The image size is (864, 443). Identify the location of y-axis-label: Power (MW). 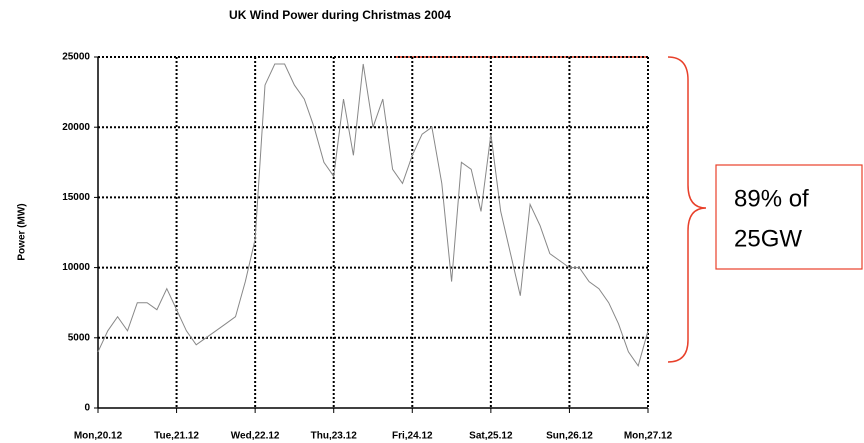
(22, 231).